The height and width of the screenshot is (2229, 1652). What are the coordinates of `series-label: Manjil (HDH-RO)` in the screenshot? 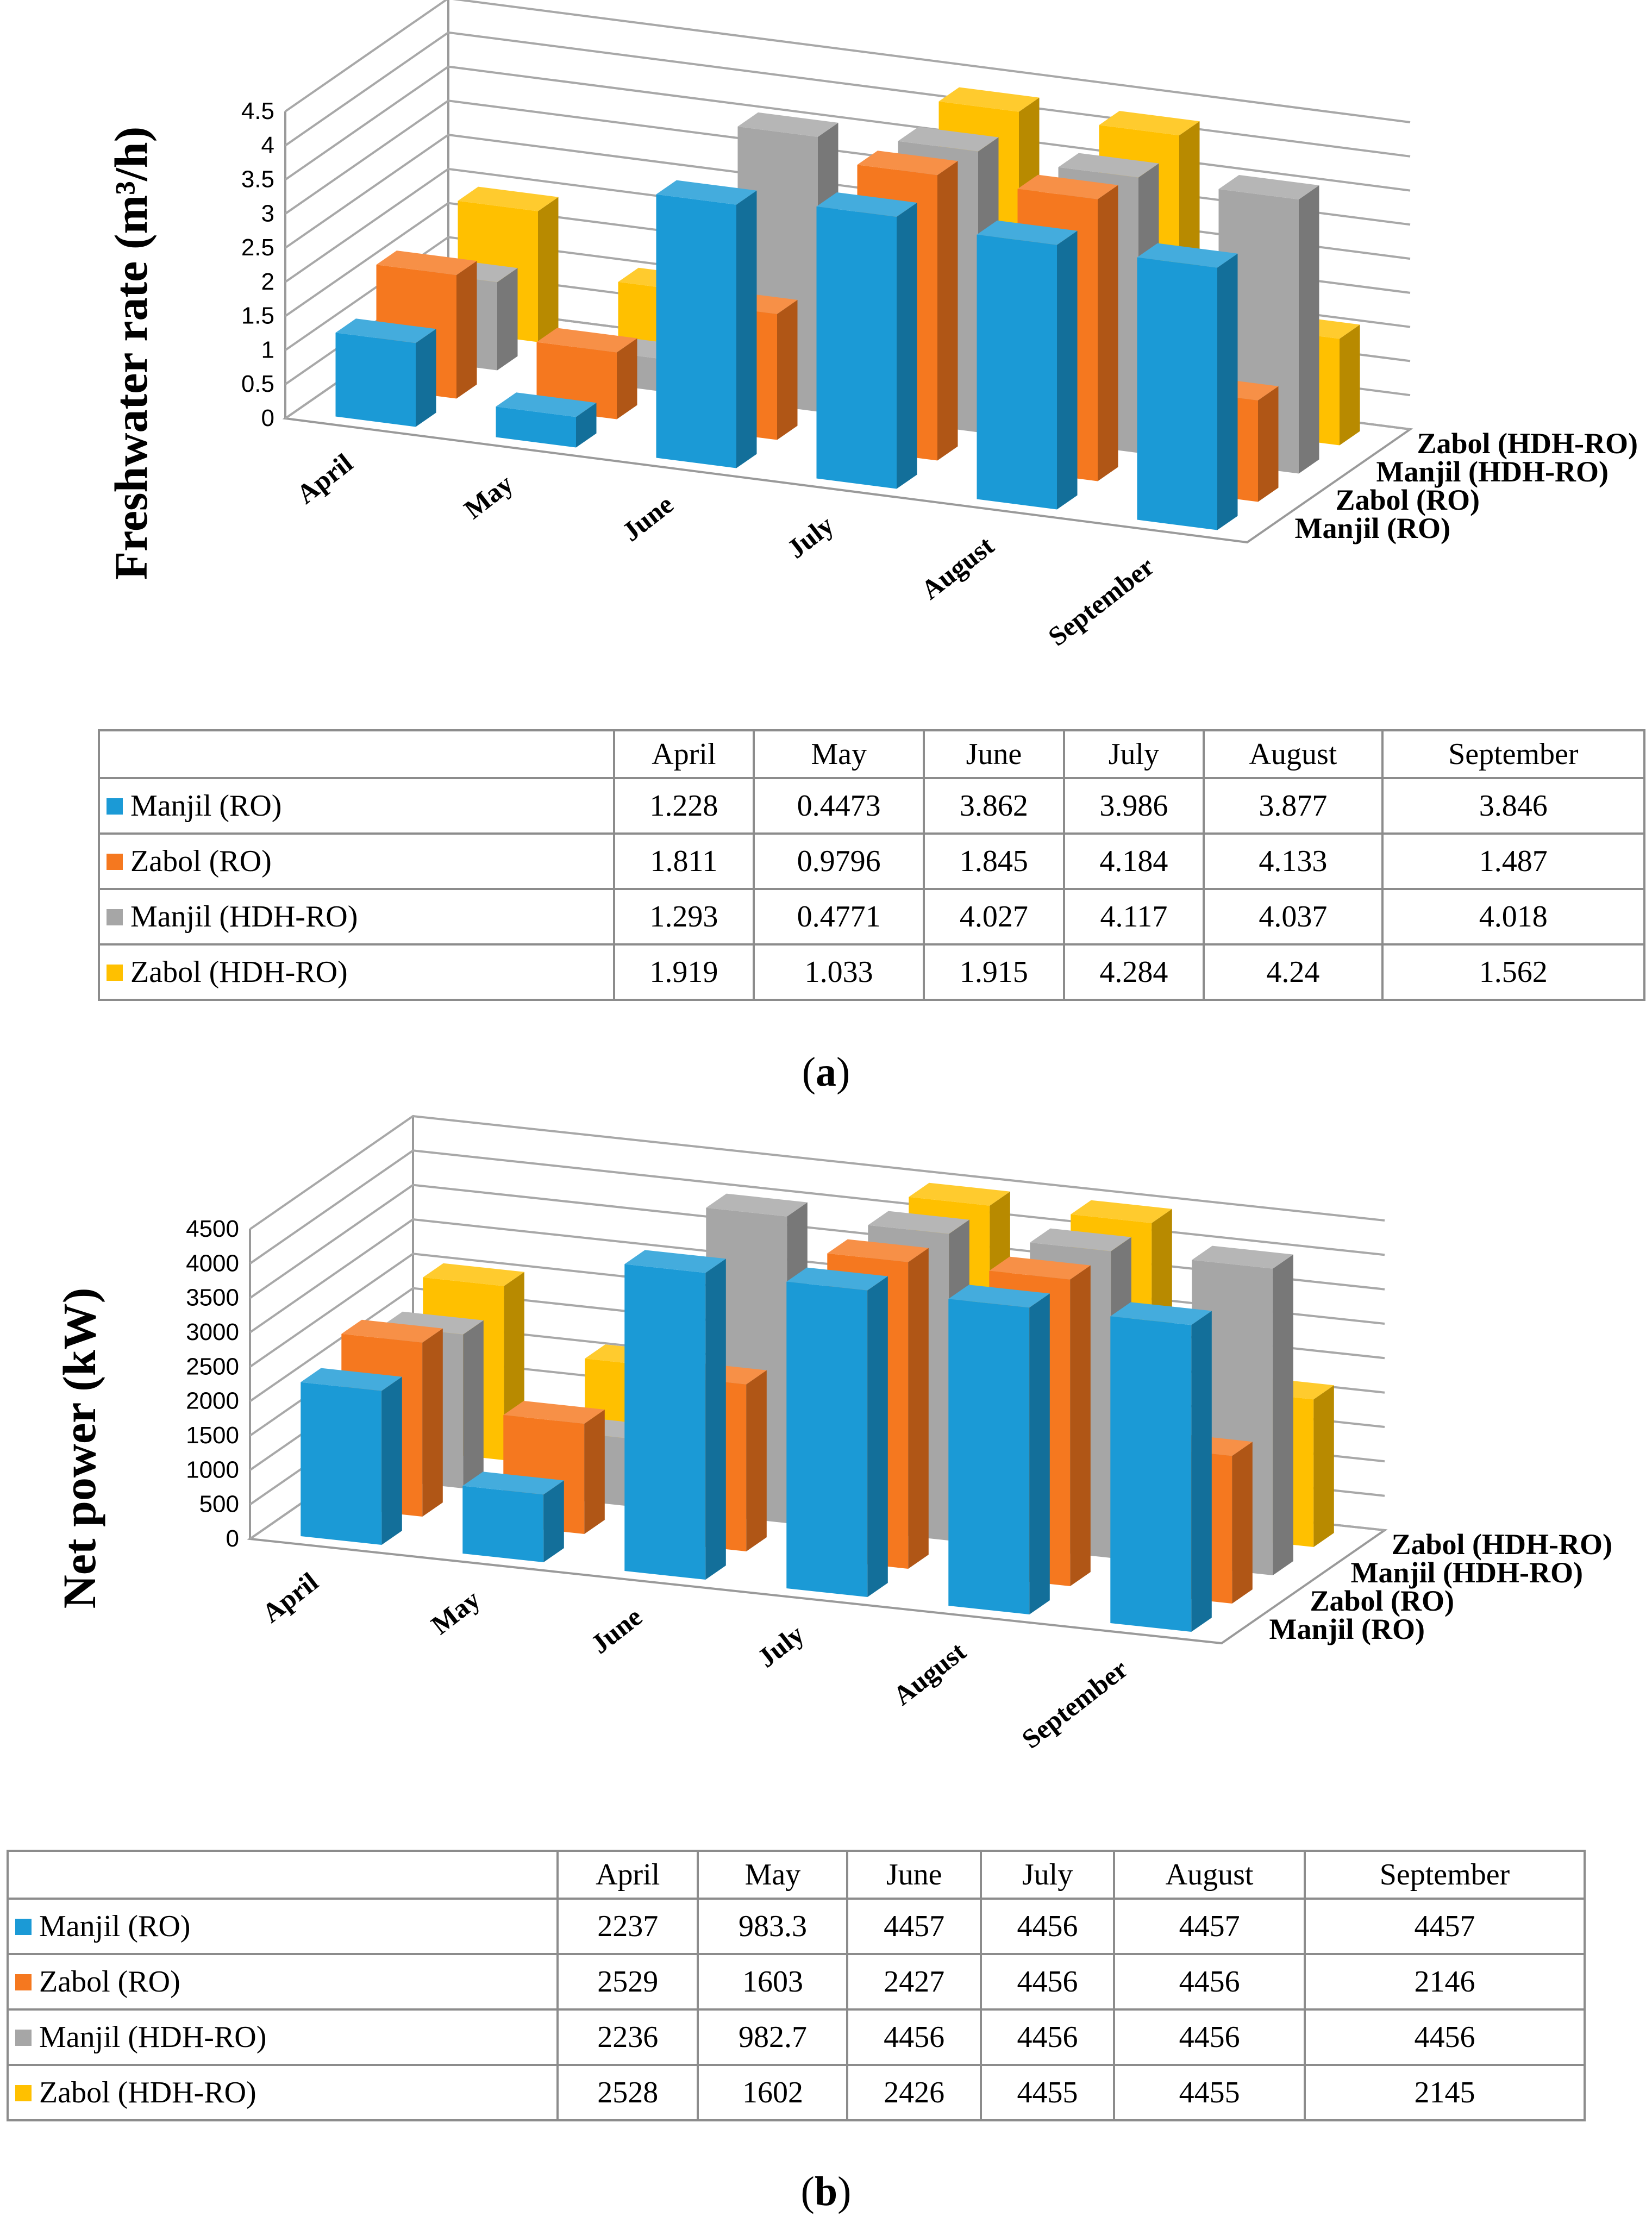 It's located at (1467, 1572).